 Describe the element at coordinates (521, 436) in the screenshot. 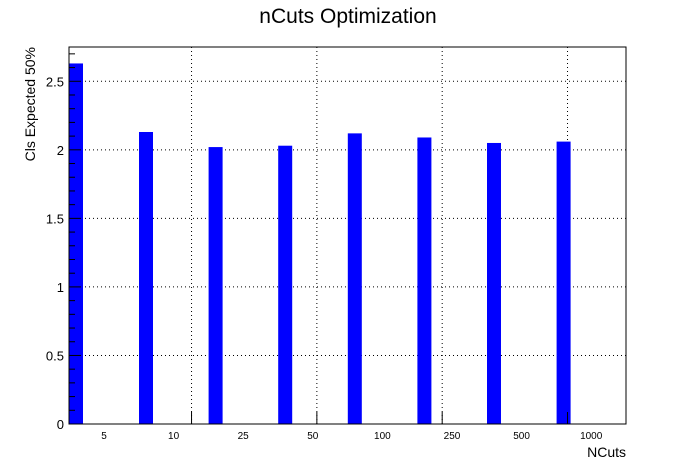

I see `x-tick-label: 500` at that location.